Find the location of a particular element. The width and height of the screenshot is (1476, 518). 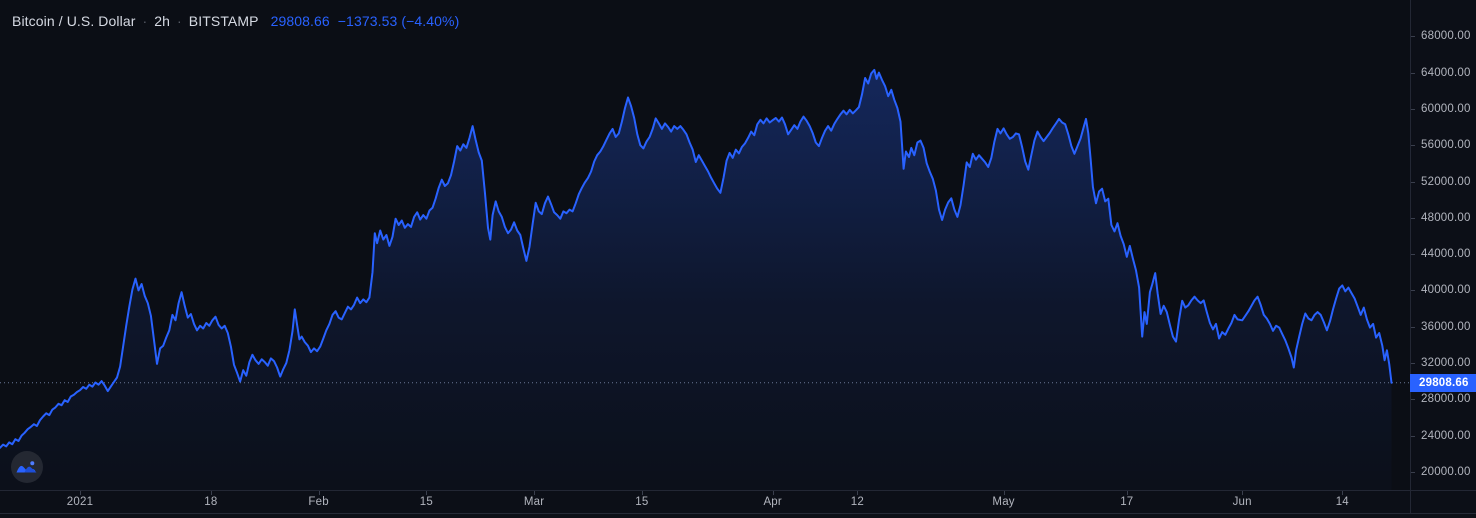

tradingview-logo-button is located at coordinates (27, 467).